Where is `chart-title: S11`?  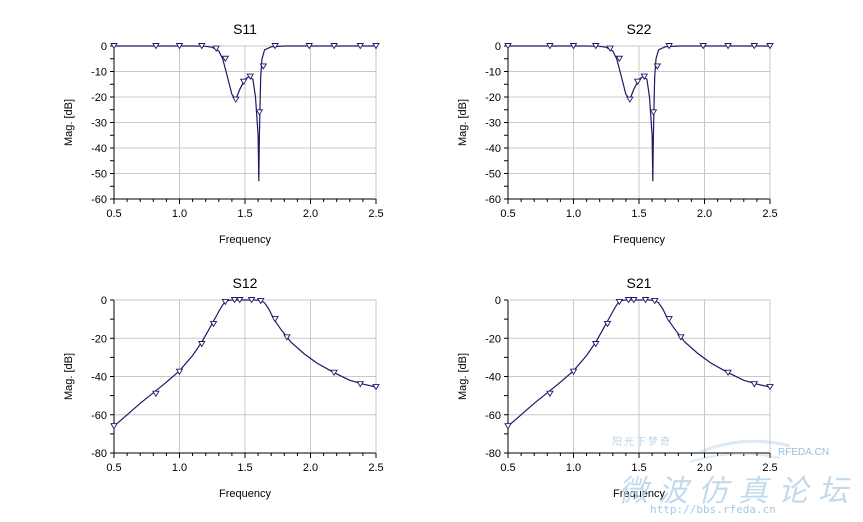 chart-title: S11 is located at coordinates (245, 29).